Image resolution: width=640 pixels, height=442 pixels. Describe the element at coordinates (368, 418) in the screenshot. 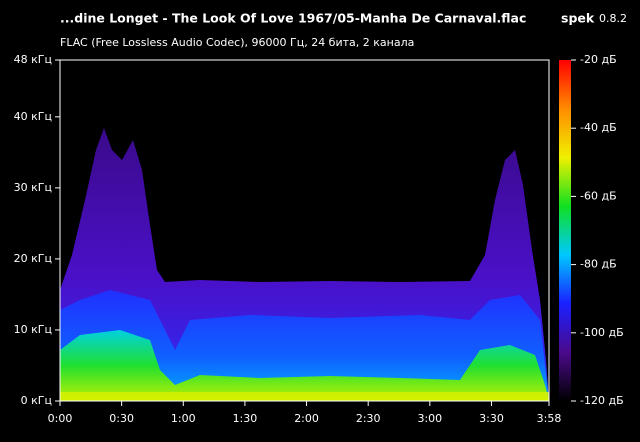

I see `x-tick-label: 2:30` at that location.